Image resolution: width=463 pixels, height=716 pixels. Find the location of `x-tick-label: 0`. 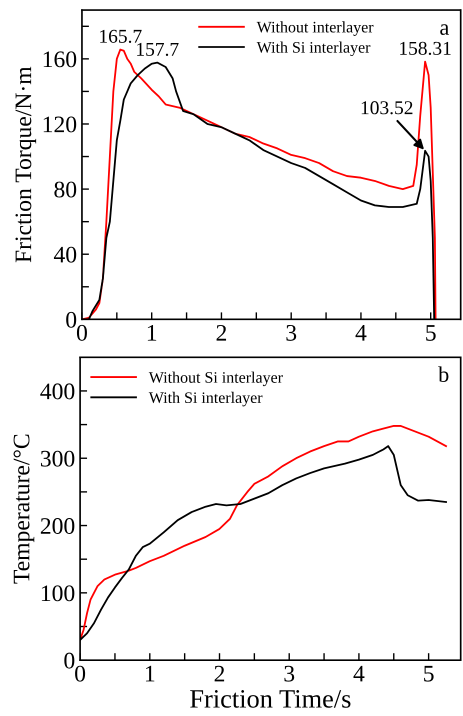

x-tick-label: 0 is located at coordinates (81, 332).